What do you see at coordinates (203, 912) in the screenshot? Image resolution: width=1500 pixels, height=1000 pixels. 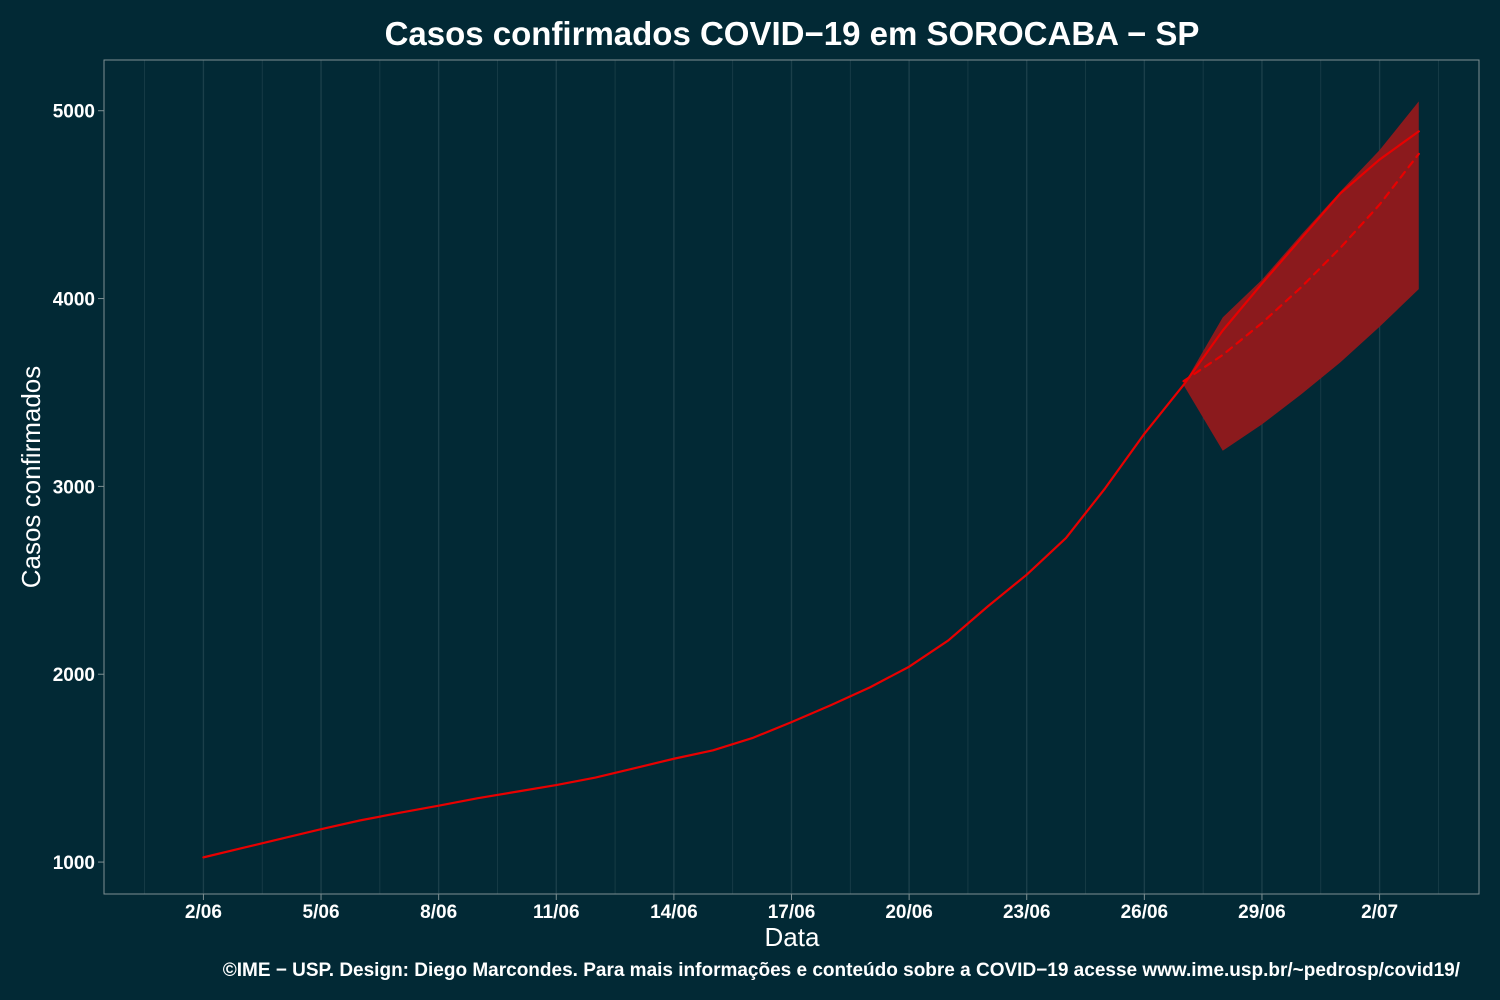 I see `x-tick-label: 2/06` at bounding box center [203, 912].